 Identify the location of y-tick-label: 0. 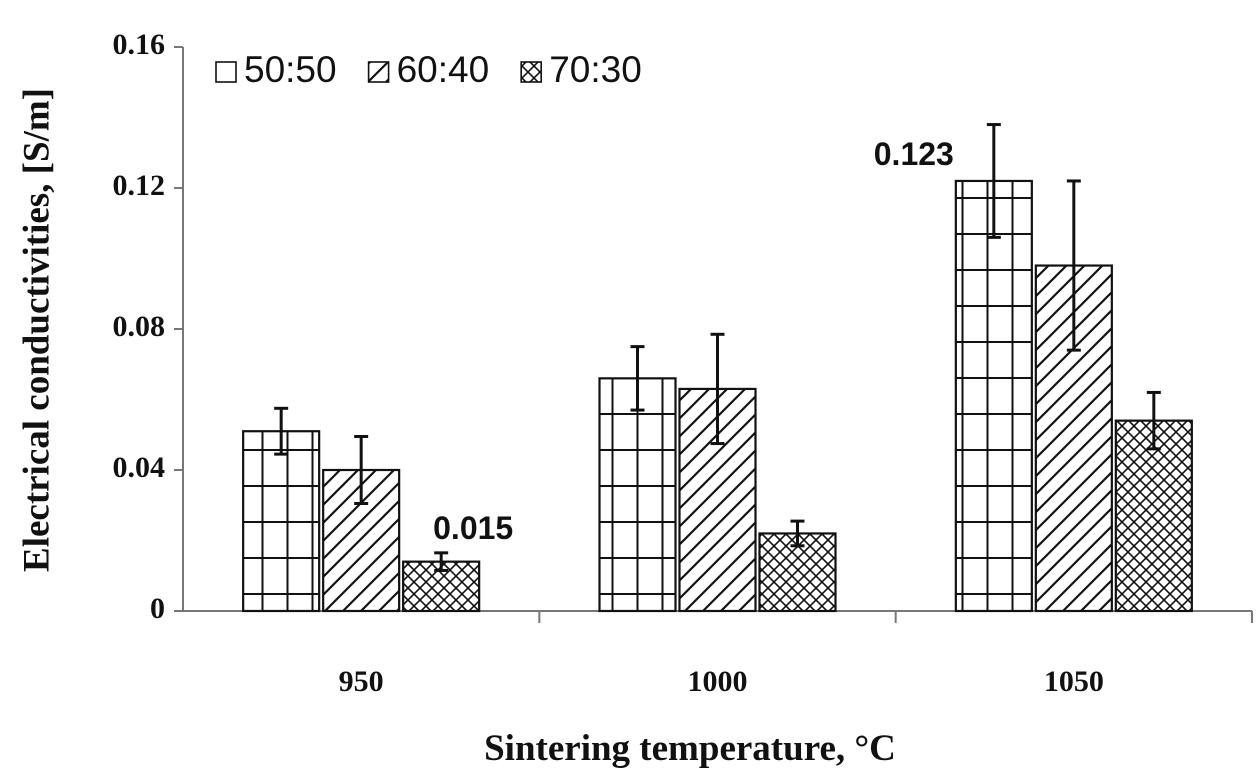
(157, 608).